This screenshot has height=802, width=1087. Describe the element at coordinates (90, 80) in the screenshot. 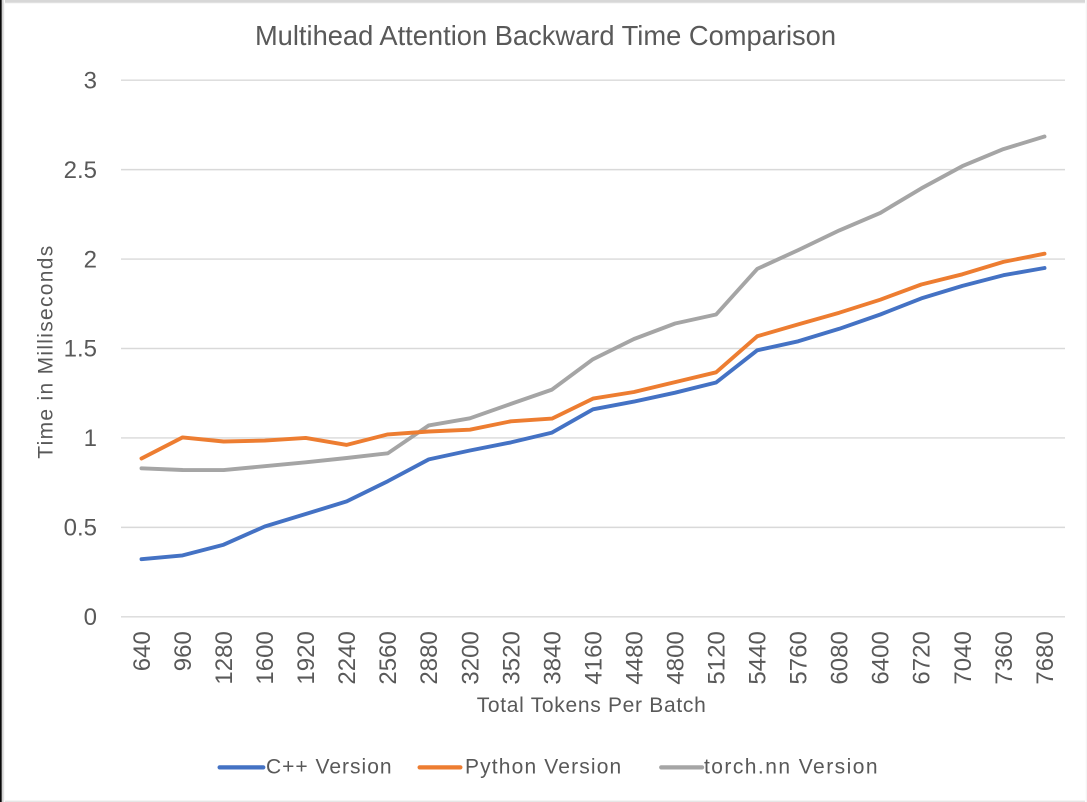

I see `svg-text: 3` at that location.